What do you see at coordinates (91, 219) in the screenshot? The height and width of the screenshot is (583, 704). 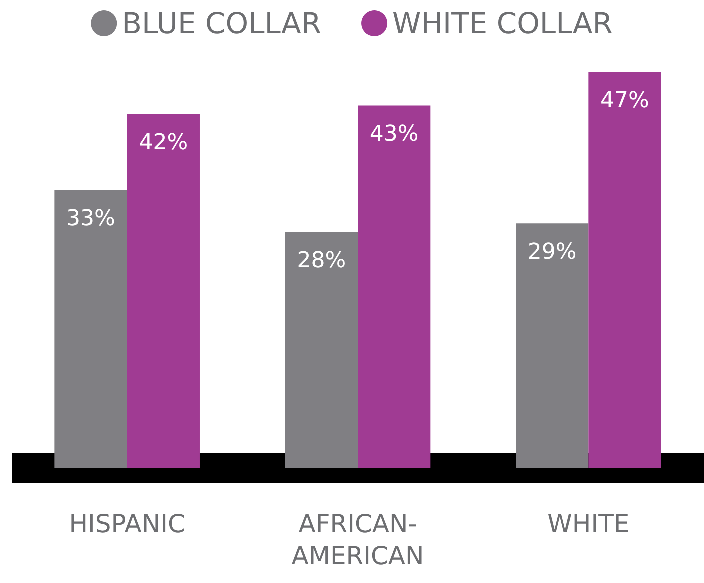 I see `data-label: 33%` at bounding box center [91, 219].